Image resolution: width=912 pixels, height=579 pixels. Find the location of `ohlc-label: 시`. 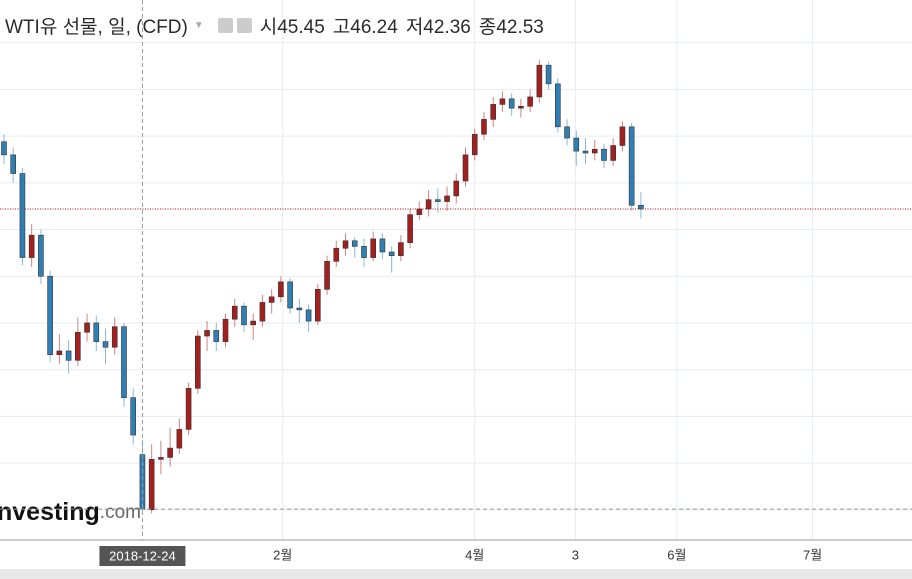

ohlc-label: 시 is located at coordinates (268, 27).